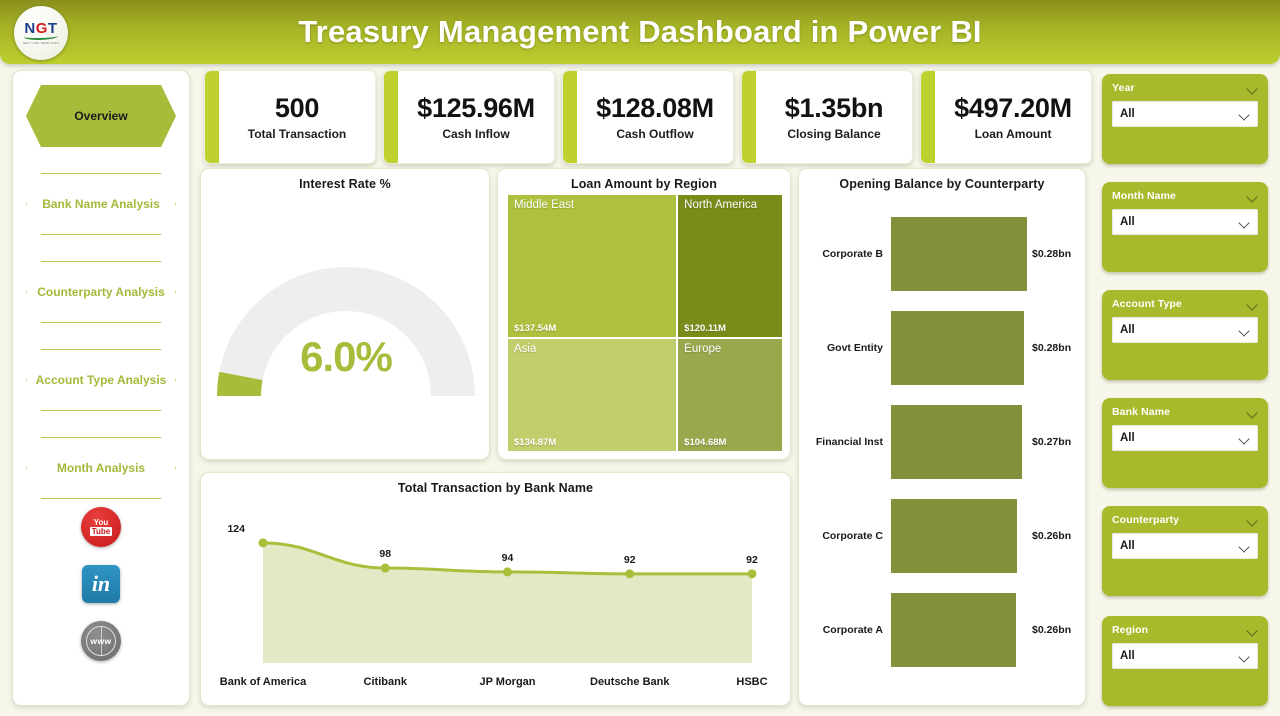 This screenshot has height=716, width=1280. Describe the element at coordinates (346, 332) in the screenshot. I see `gauge-svg` at that location.